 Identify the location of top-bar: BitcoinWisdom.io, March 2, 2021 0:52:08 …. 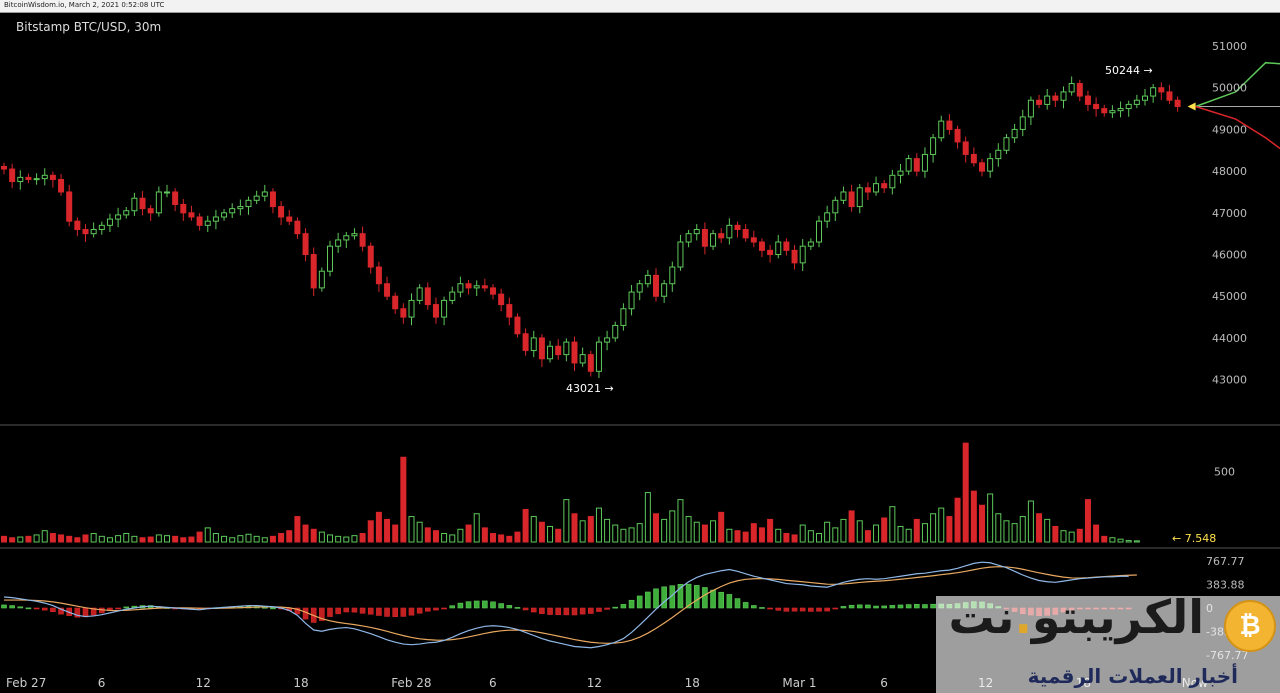
(640, 6).